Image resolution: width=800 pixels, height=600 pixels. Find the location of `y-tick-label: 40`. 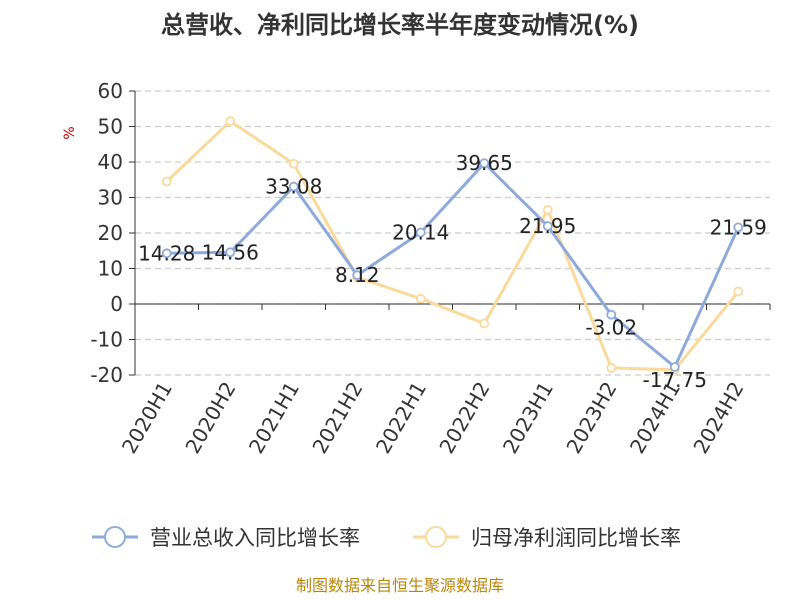

y-tick-label: 40 is located at coordinates (110, 162).